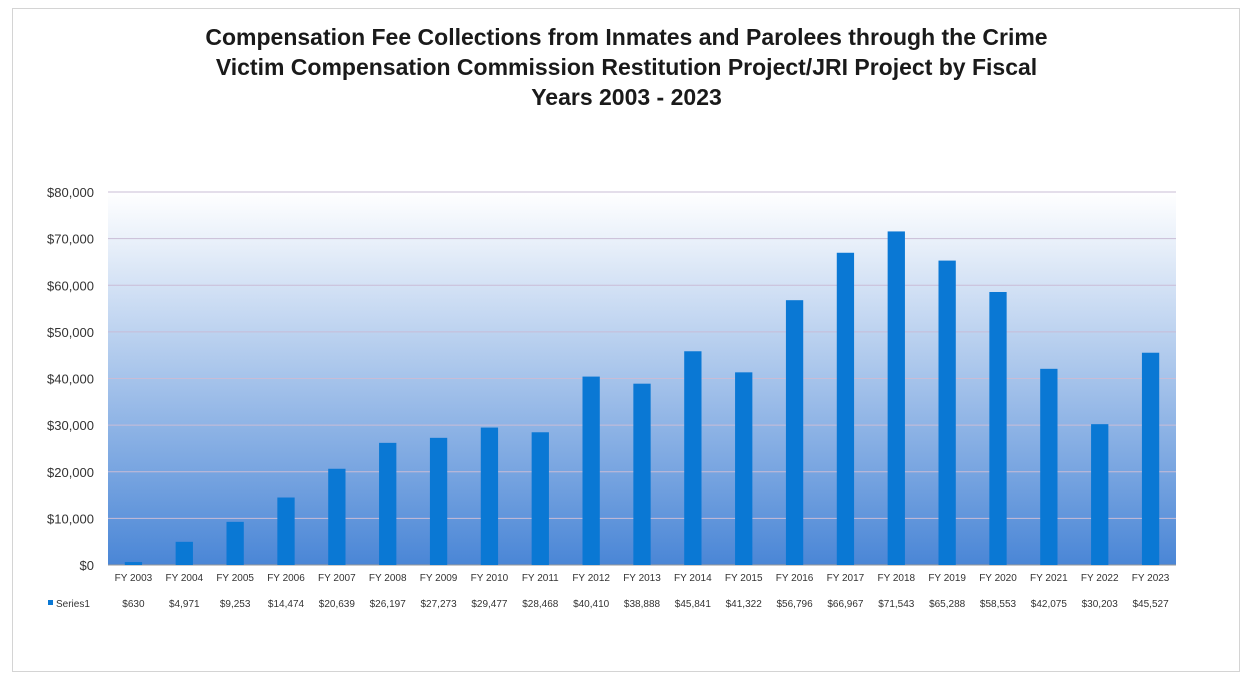 This screenshot has width=1253, height=682. Describe the element at coordinates (439, 578) in the screenshot. I see `x-tick-label: FY 2009` at that location.